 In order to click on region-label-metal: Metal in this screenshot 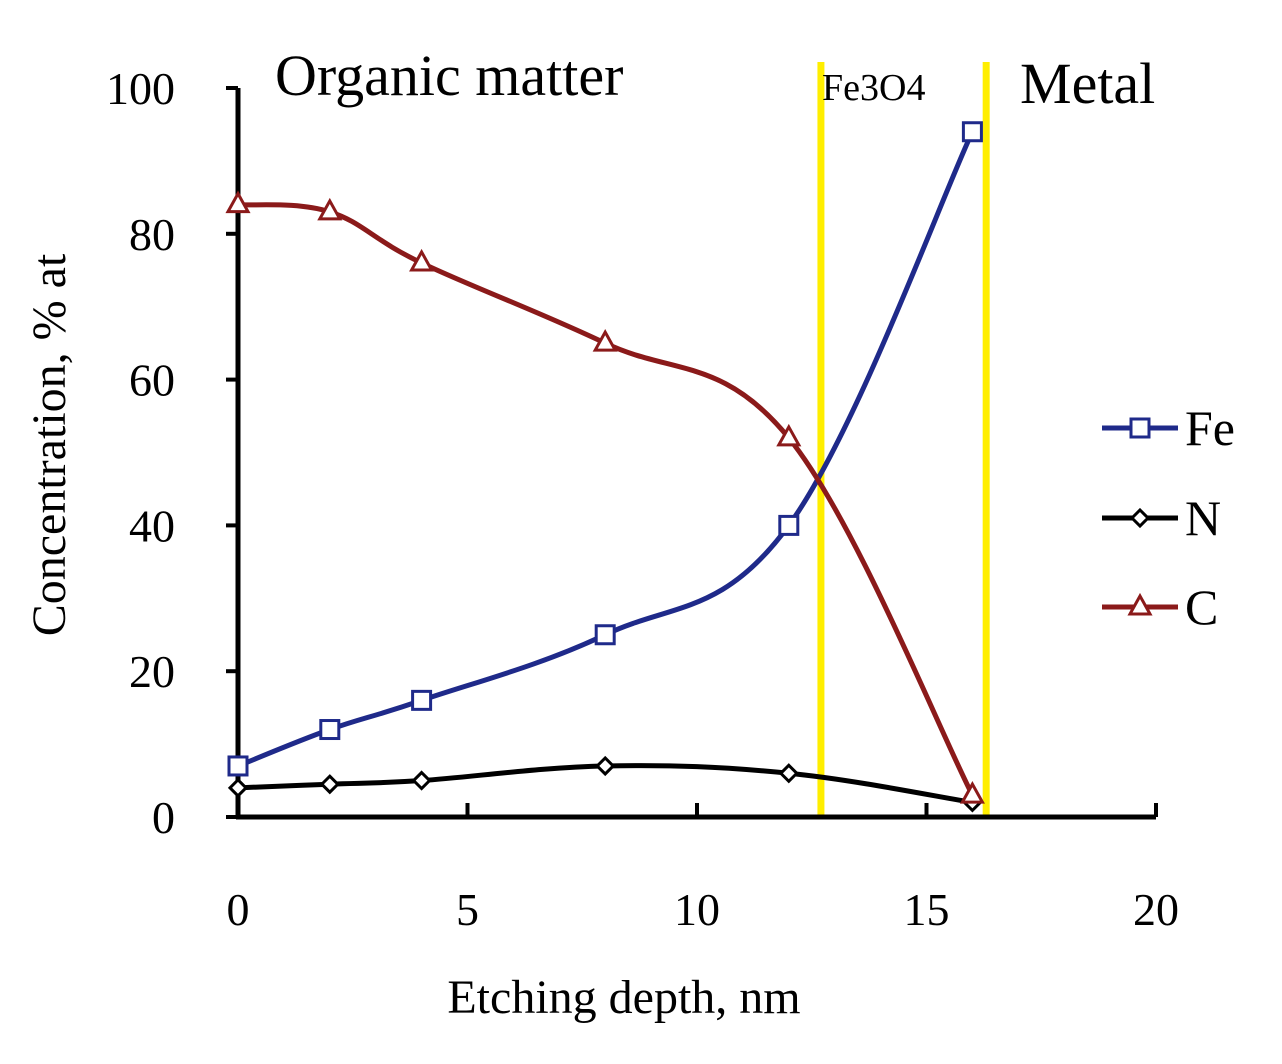, I will do `click(1087, 83)`.